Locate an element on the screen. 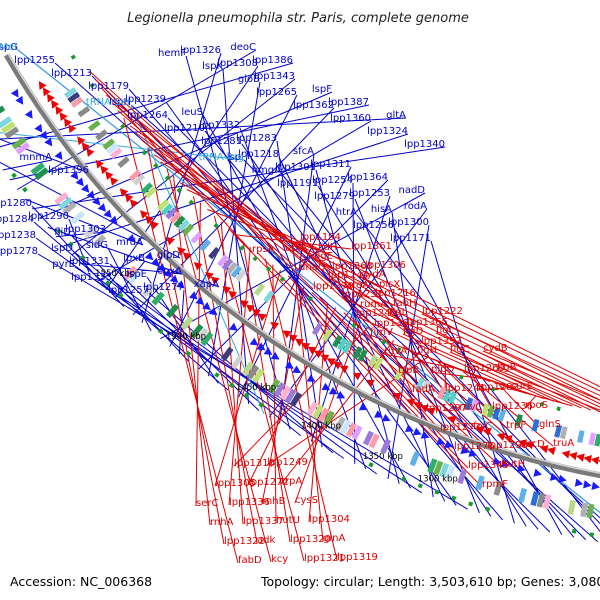 Image resolution: width=600 pixels, height=600 pixels. reverse-gene-label: nlpD is located at coordinates (442, 369).